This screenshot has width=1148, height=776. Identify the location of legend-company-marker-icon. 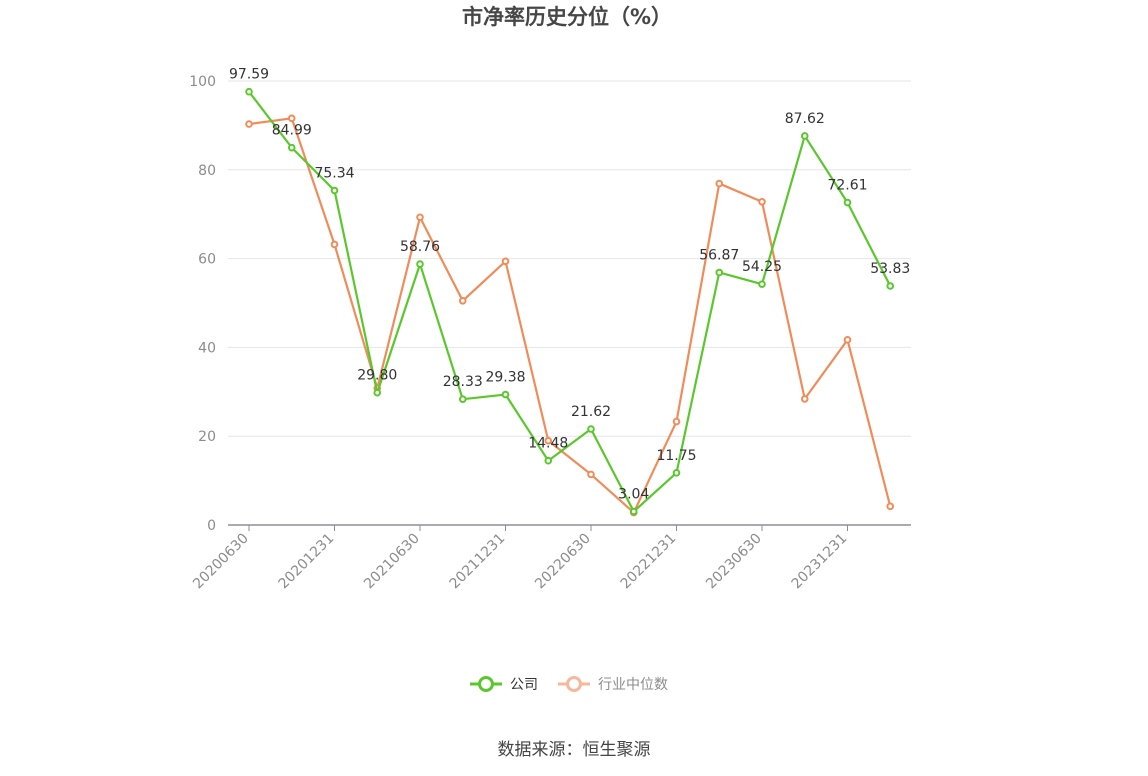
(486, 684).